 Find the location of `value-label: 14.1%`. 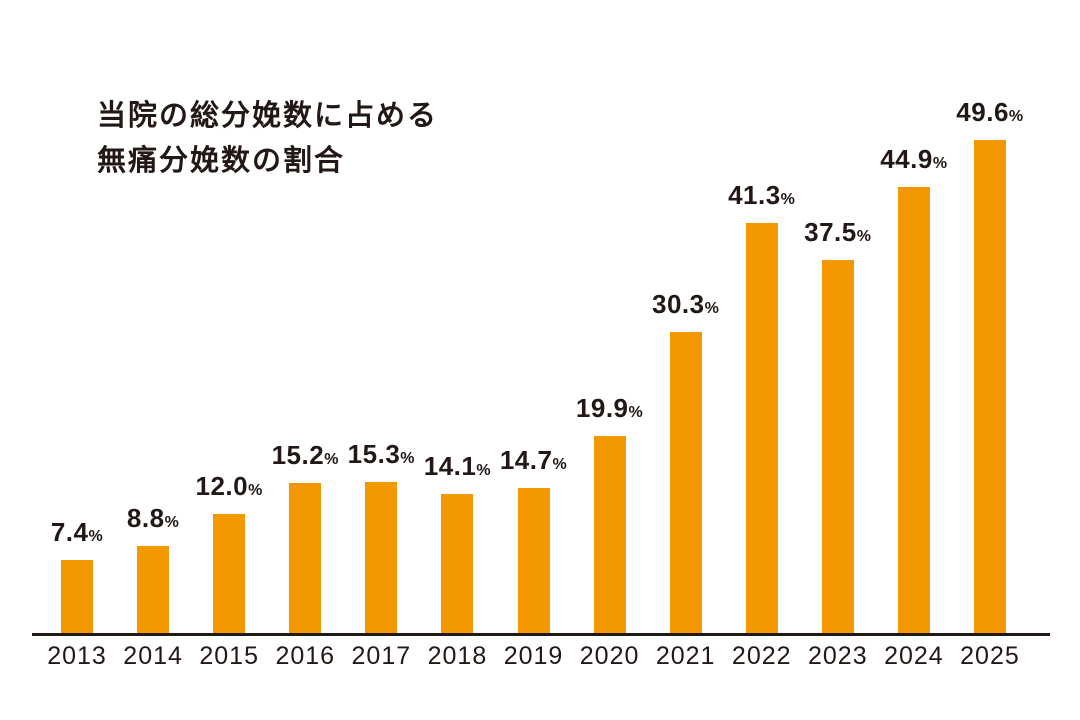

value-label: 14.1% is located at coordinates (457, 466).